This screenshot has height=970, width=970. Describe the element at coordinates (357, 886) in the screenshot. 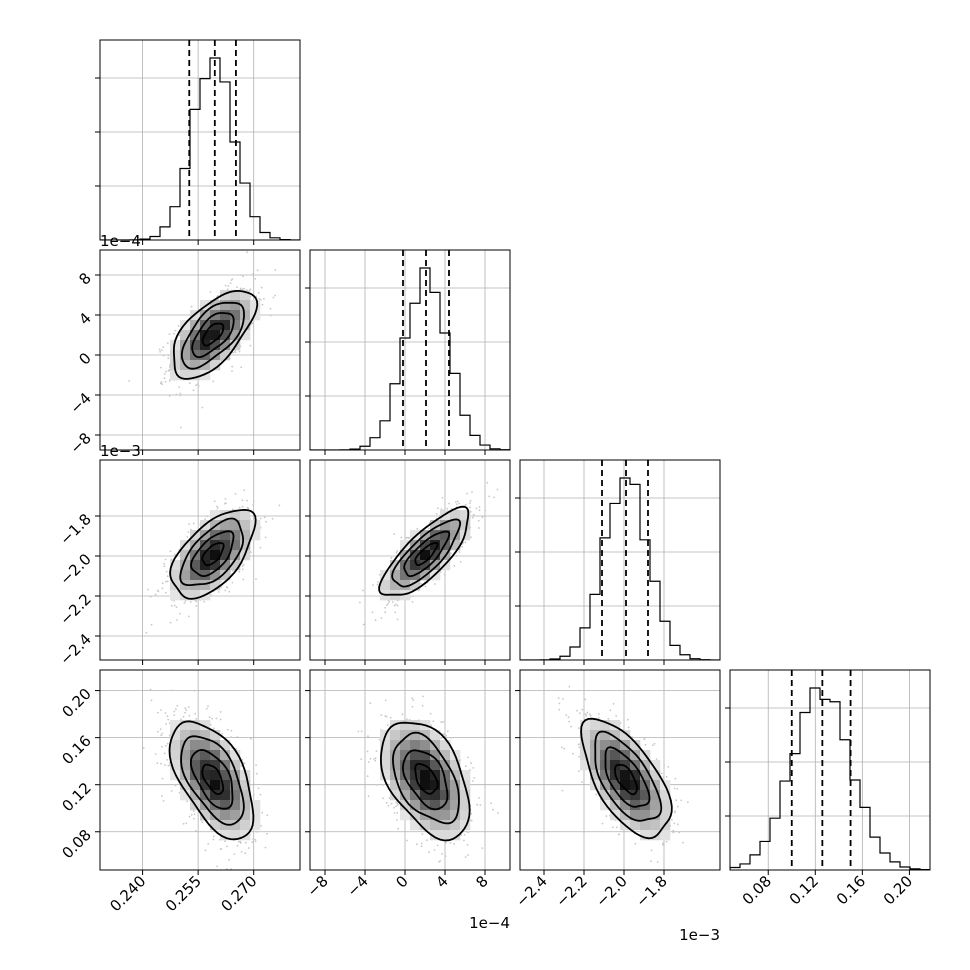

I see `x-tick-label: −4` at that location.